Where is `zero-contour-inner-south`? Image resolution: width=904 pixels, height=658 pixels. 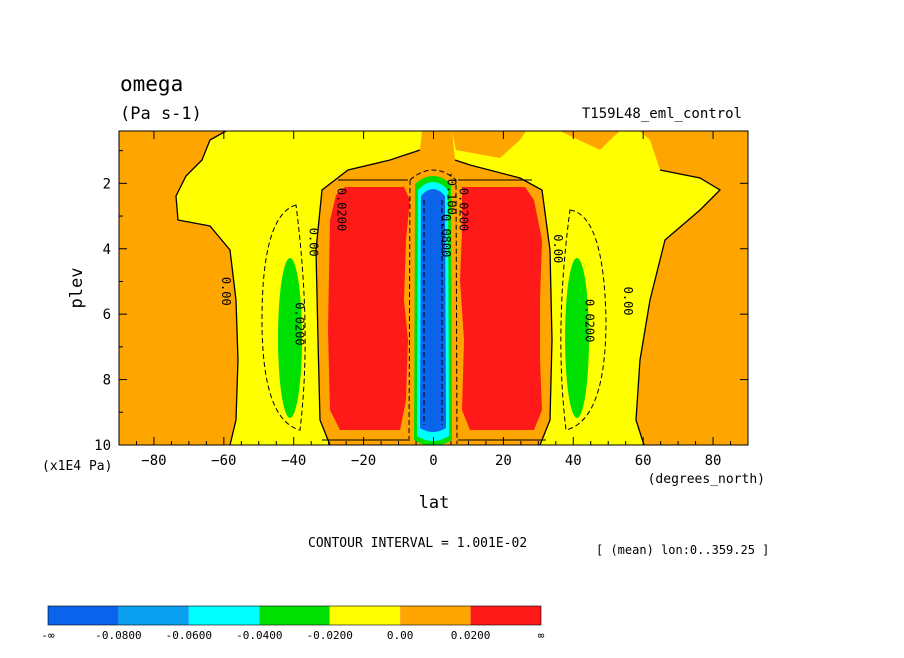 zero-contour-inner-south is located at coordinates (368, 297).